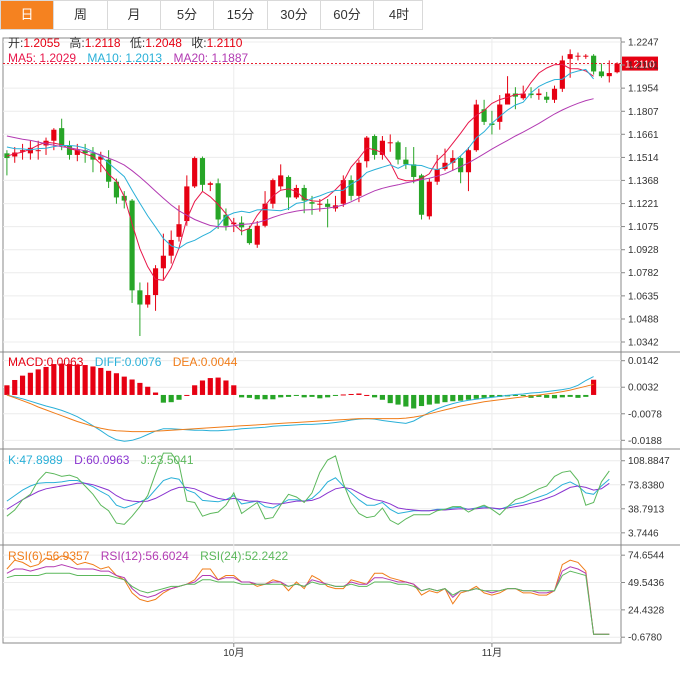 Image resolution: width=680 pixels, height=677 pixels. Describe the element at coordinates (167, 460) in the screenshot. I see `j-value: J:23.5041` at that location.